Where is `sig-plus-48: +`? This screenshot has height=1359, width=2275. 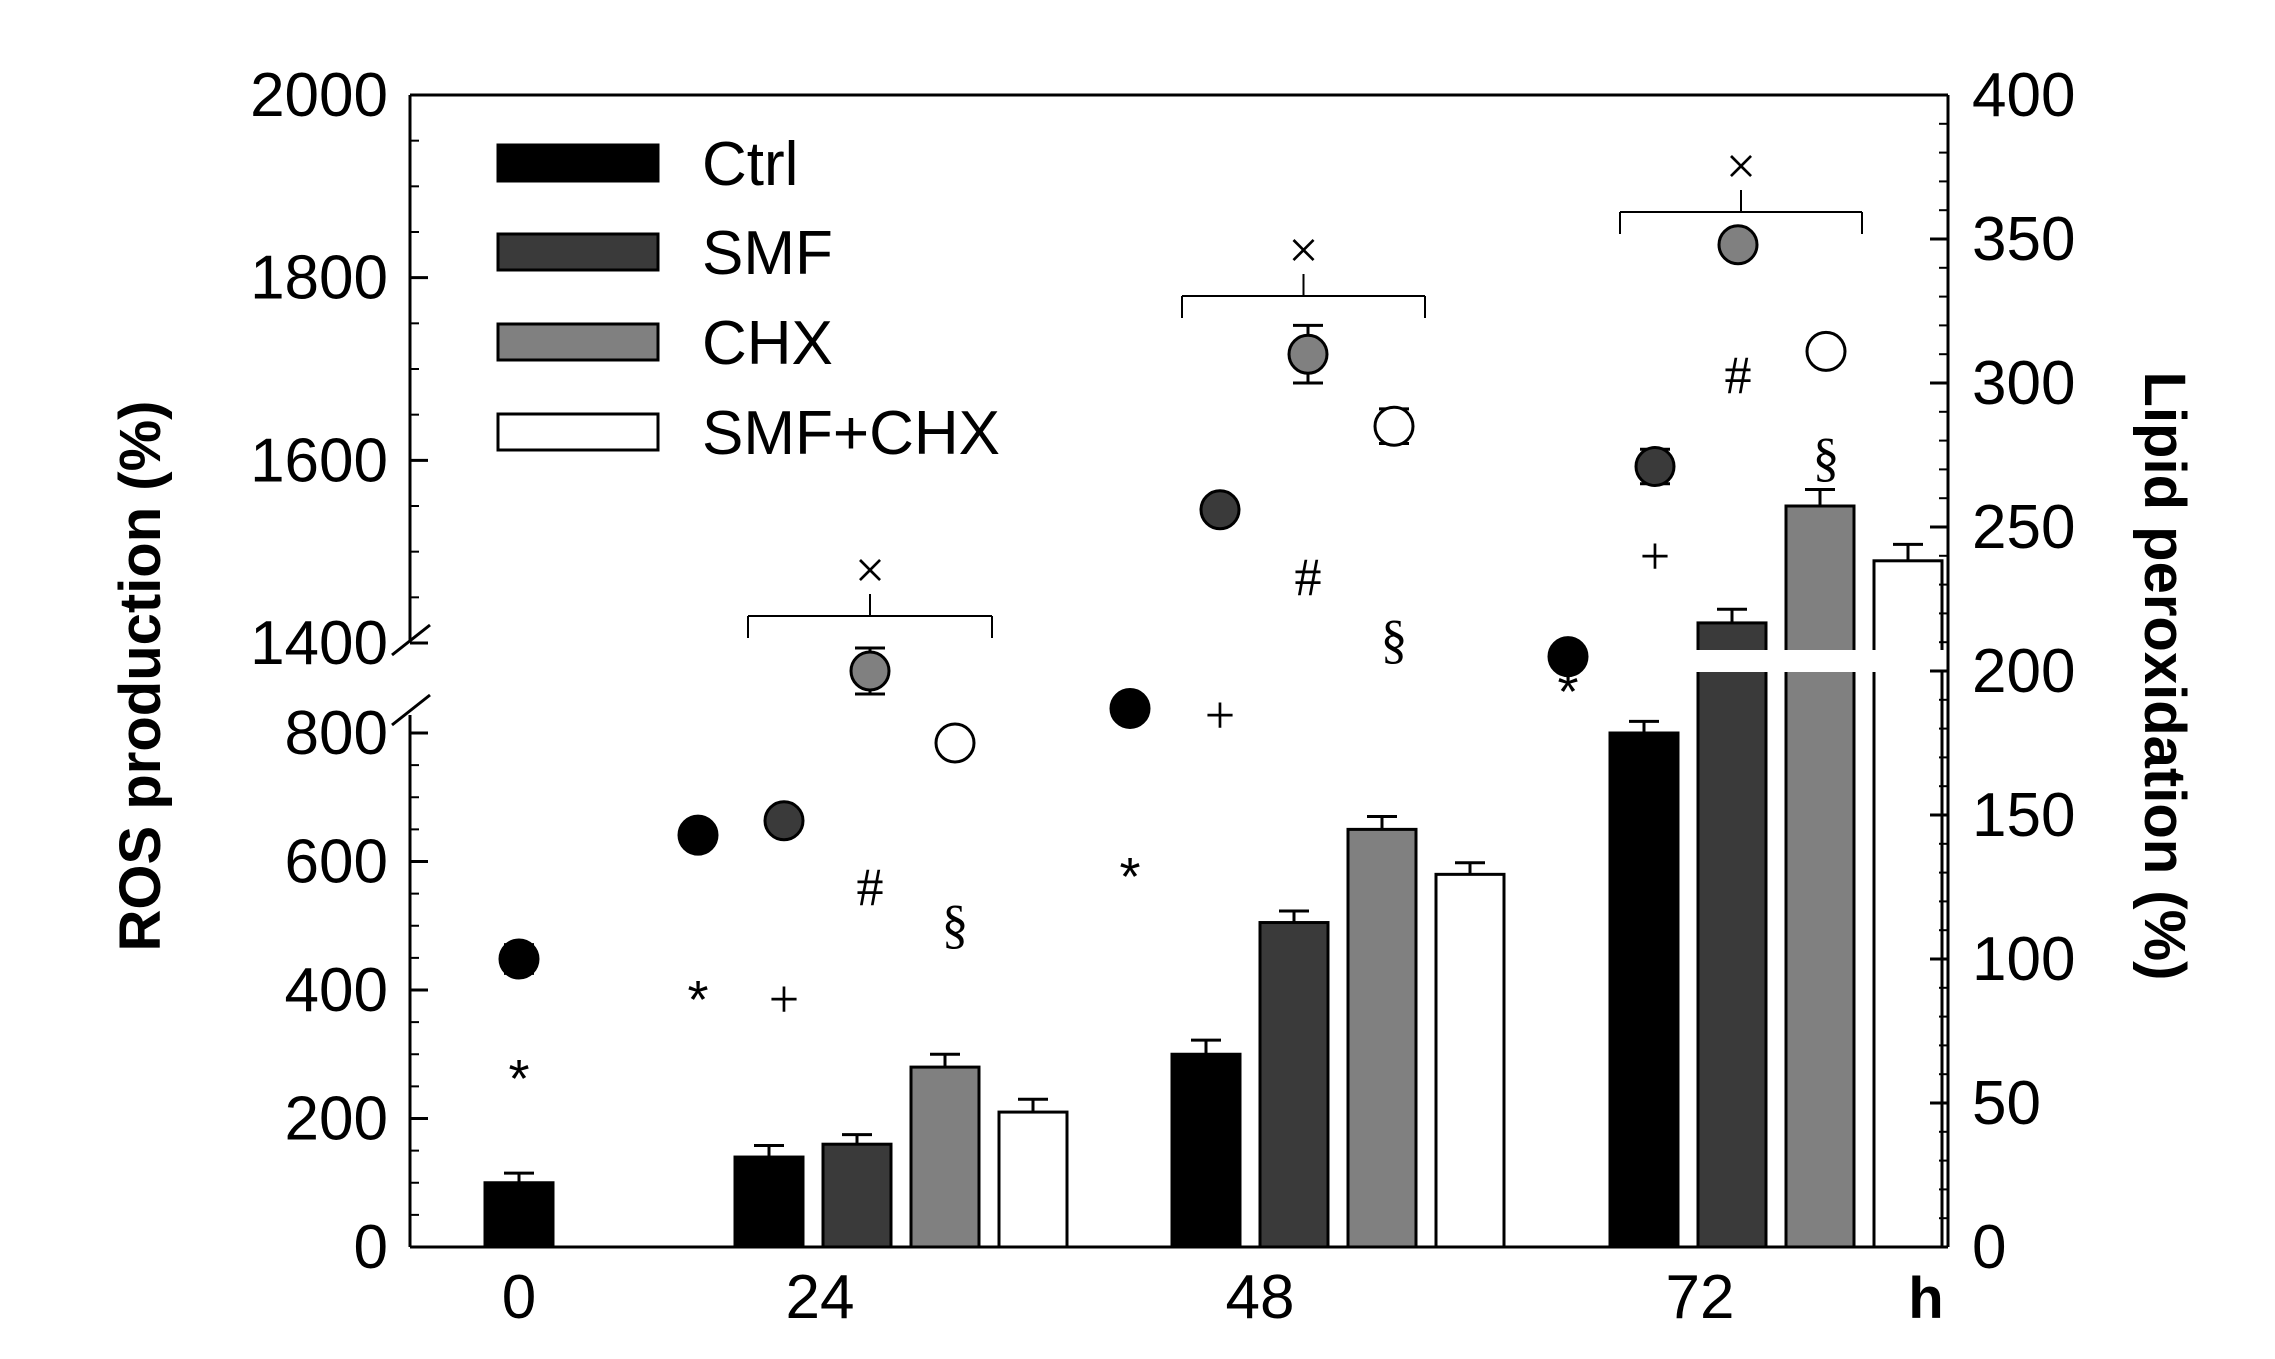
sig-plus-48: + is located at coordinates (1220, 715).